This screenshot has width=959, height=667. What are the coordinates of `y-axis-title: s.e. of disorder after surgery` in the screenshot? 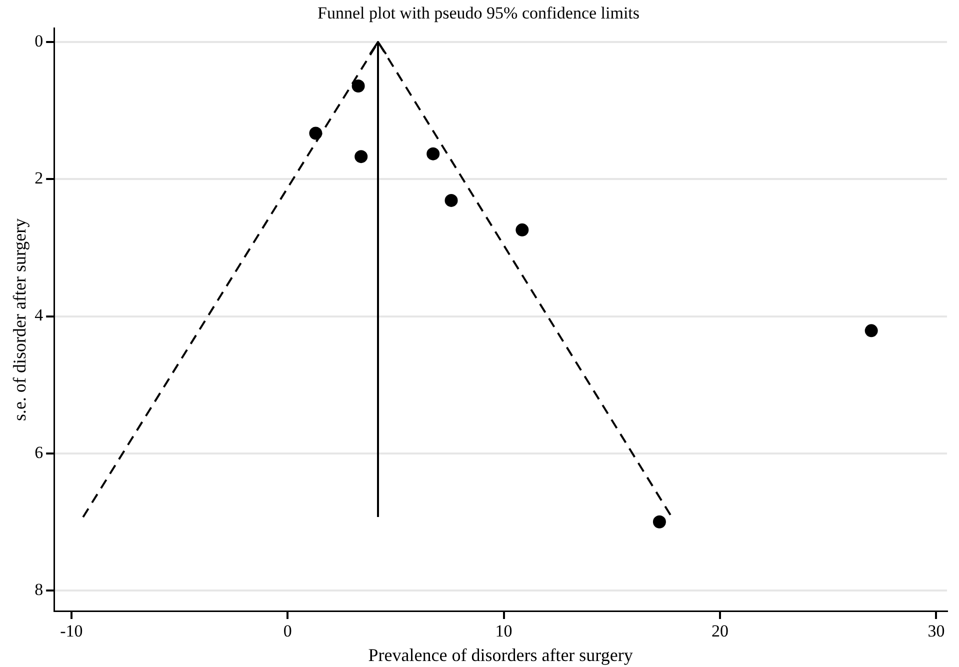 It's located at (20, 320).